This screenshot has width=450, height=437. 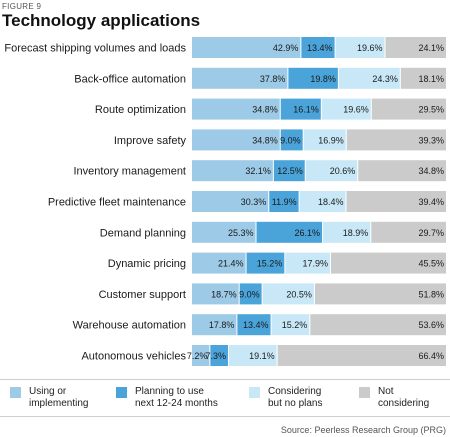 I want to click on legend-label-considering: Considering but no plans, so click(x=295, y=397).